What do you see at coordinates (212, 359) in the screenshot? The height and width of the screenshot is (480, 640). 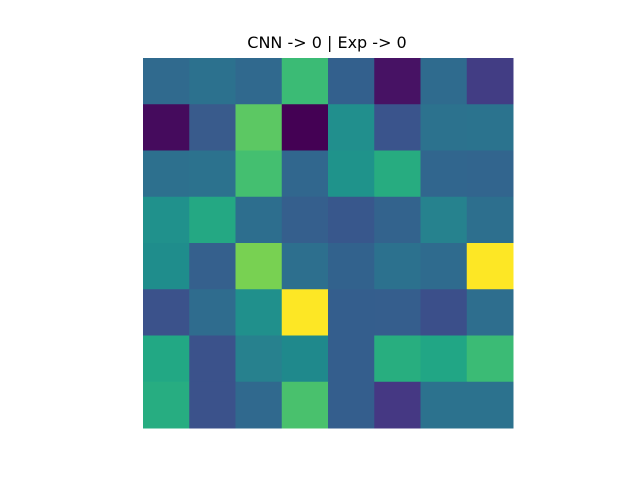 I see `heatmap-cell-r6-c1` at bounding box center [212, 359].